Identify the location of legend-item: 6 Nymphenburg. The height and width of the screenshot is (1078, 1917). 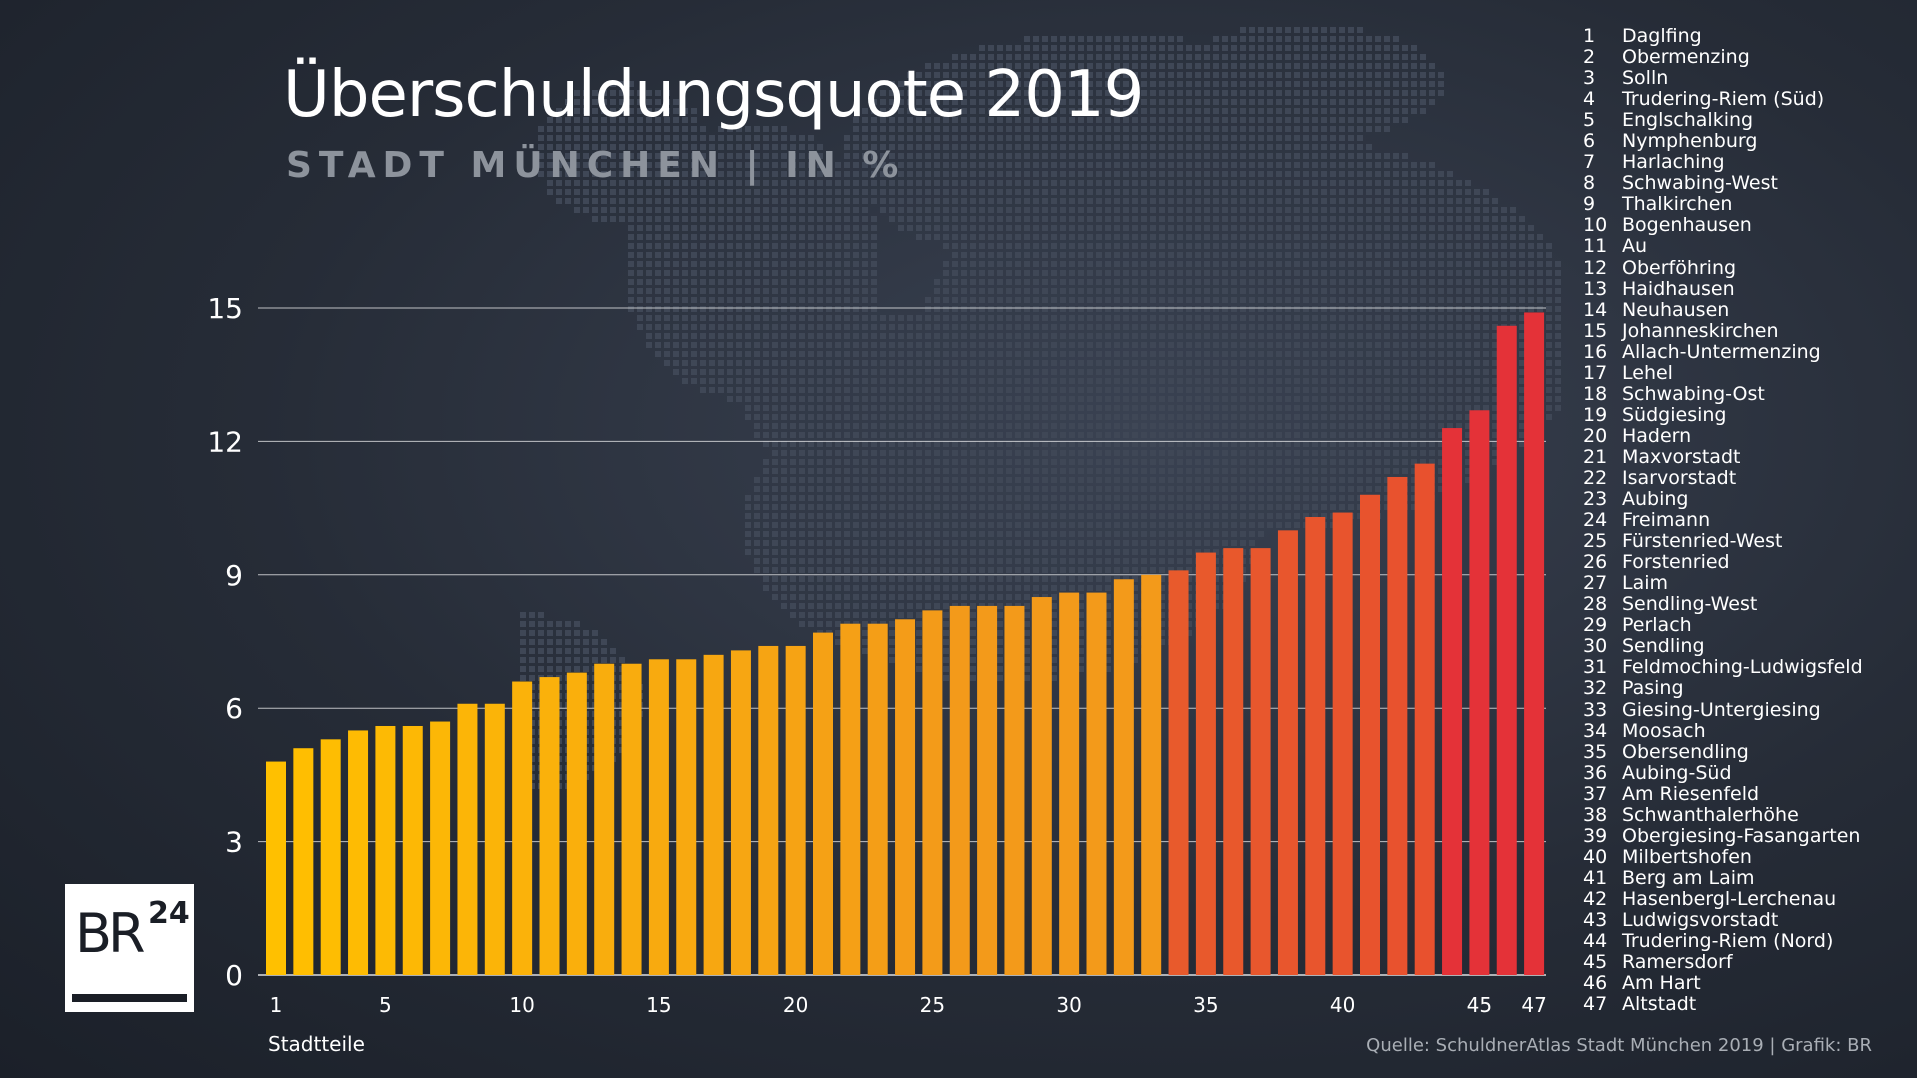
(1723, 141).